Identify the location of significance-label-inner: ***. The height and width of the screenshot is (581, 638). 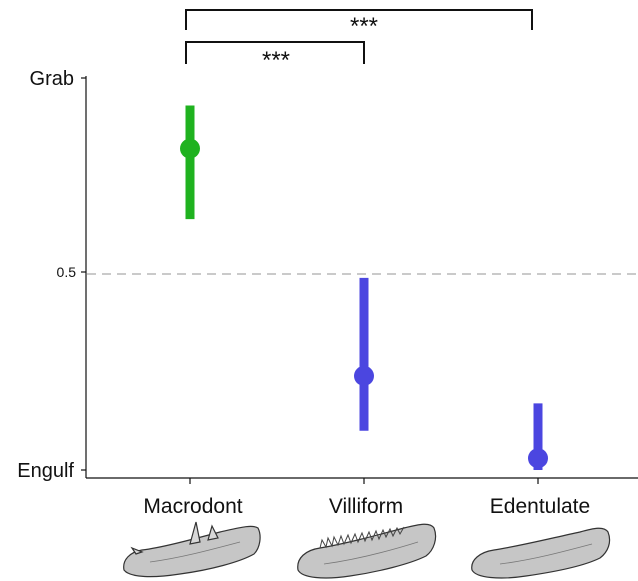
(276, 60).